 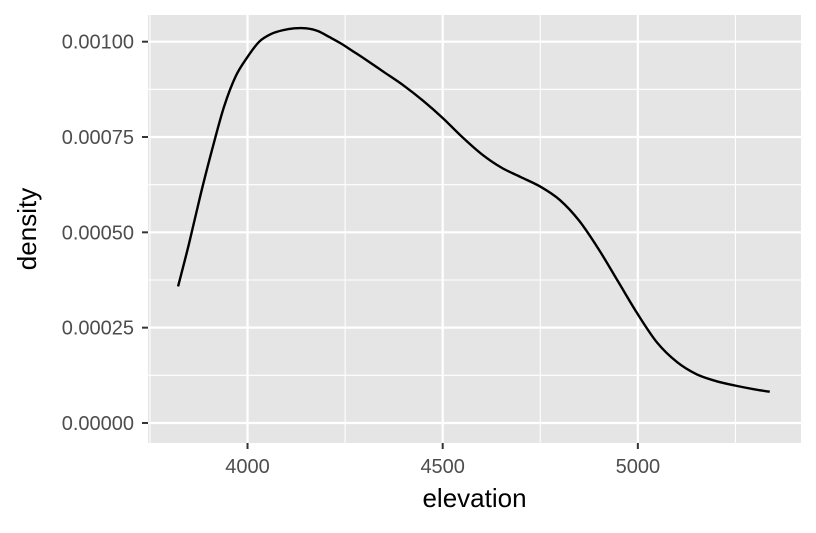 I want to click on y-tick-label: 0.00075, so click(x=98, y=138).